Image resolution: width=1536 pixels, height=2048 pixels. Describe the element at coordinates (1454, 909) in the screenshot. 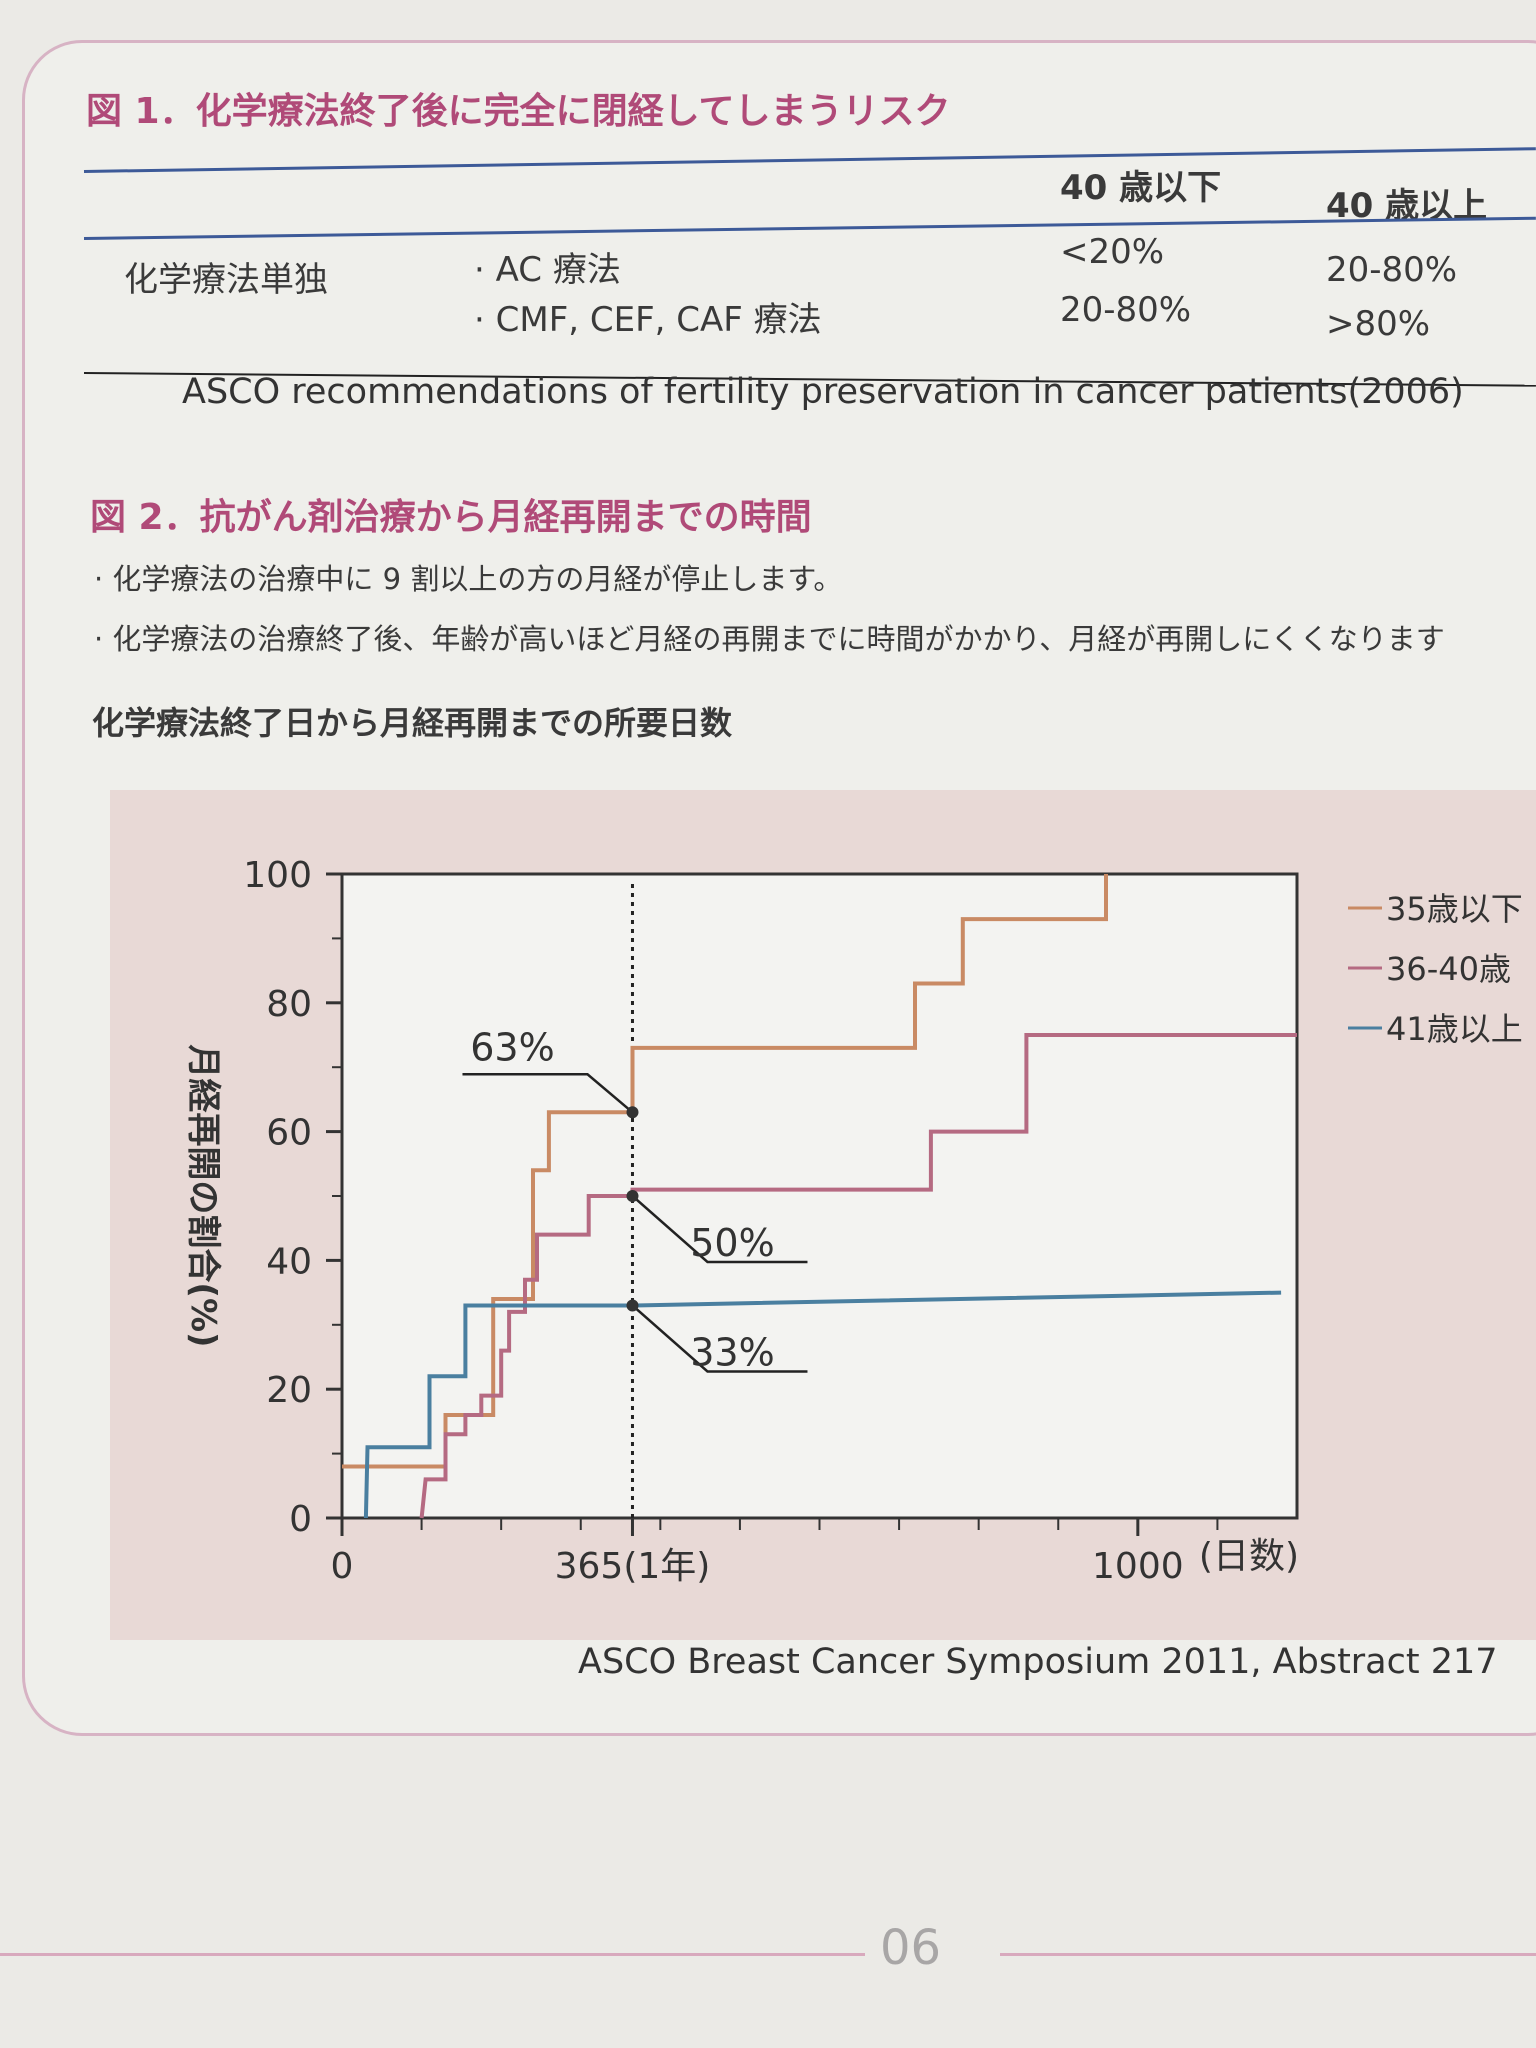

I see `legend-label-1: 35歳以下` at that location.